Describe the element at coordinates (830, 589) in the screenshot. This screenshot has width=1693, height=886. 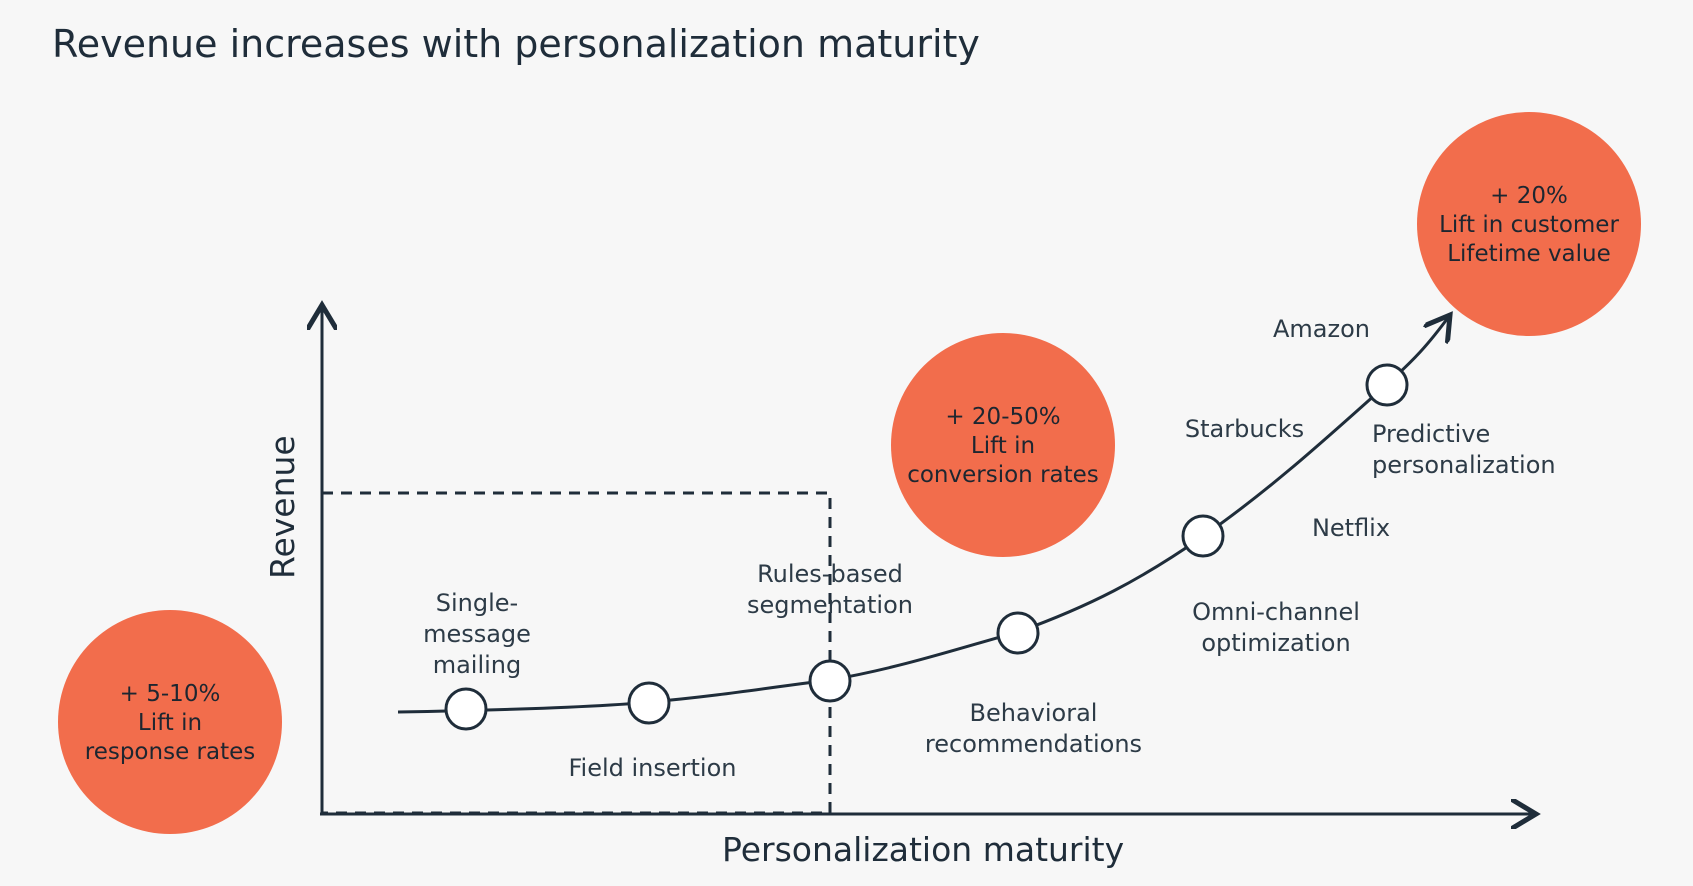
I see `stage-label-rules-based: Rules-based segmentation` at that location.